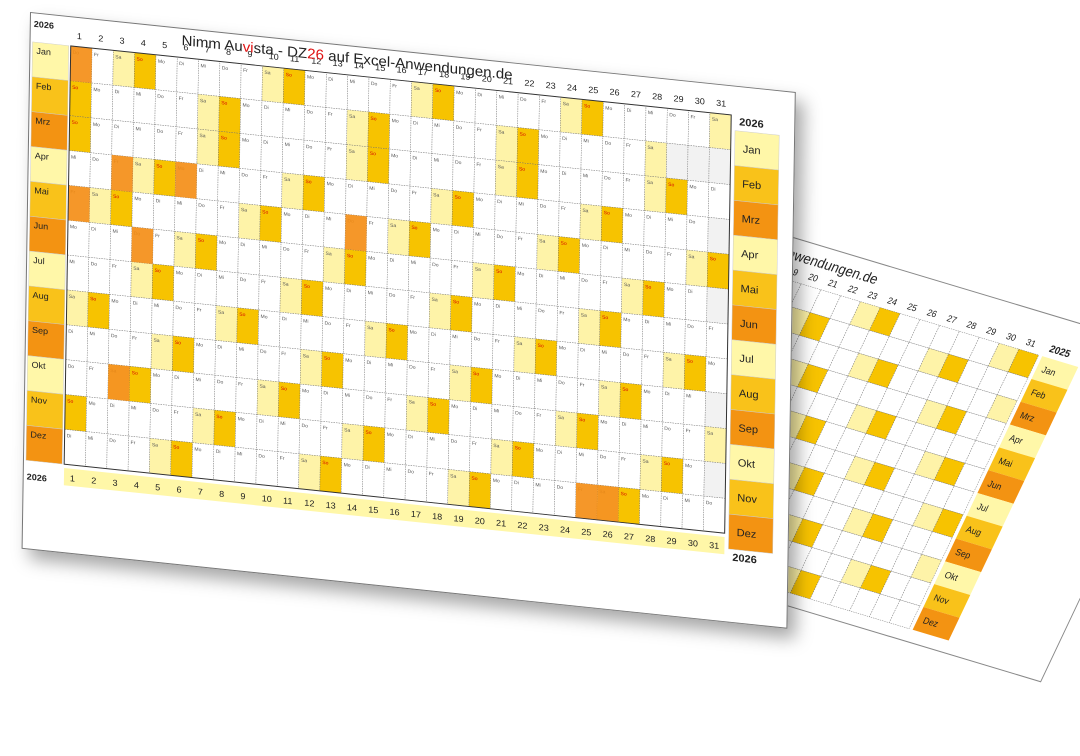 The height and width of the screenshot is (756, 1080). I want to click on day-header-bottom: 30, so click(693, 543).